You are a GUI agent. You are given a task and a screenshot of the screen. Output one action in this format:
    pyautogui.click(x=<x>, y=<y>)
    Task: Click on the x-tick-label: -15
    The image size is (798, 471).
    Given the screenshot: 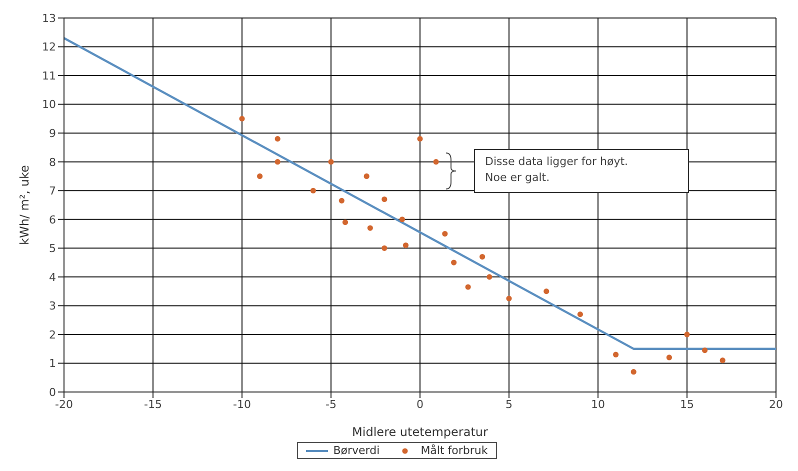 What is the action you would take?
    pyautogui.click(x=153, y=404)
    